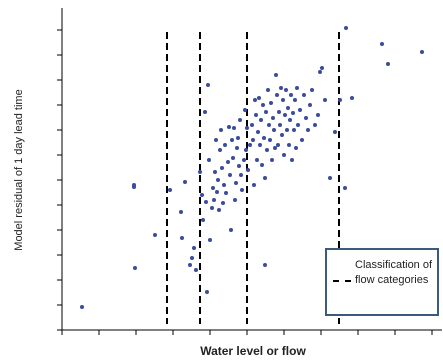 This screenshot has height=364, width=443. What do you see at coordinates (253, 351) in the screenshot?
I see `x-axis-label: Water level or flow` at bounding box center [253, 351].